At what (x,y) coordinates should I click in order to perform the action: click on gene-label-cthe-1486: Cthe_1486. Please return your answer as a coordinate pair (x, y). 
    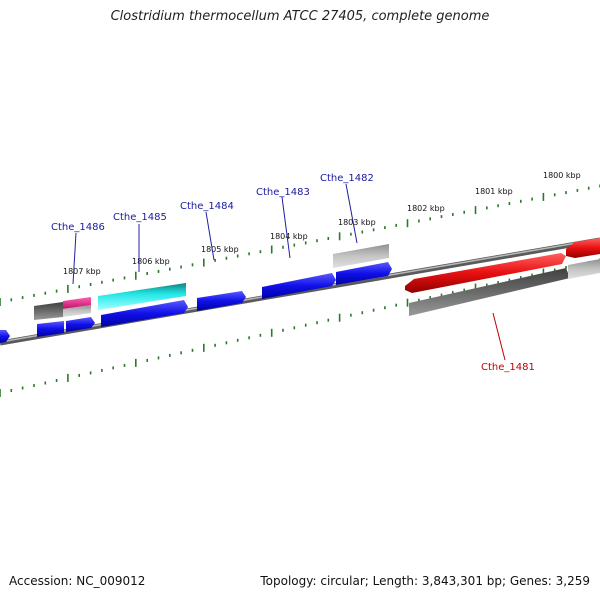
    Looking at the image, I should click on (78, 227).